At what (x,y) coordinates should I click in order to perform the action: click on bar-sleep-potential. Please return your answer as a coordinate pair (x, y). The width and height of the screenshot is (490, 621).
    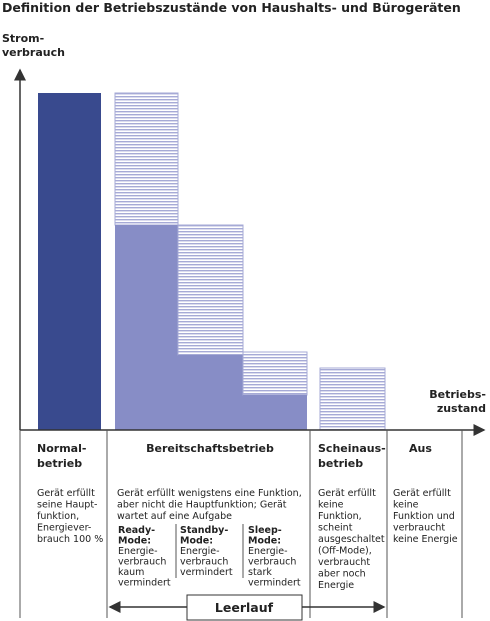
    Looking at the image, I should click on (275, 373).